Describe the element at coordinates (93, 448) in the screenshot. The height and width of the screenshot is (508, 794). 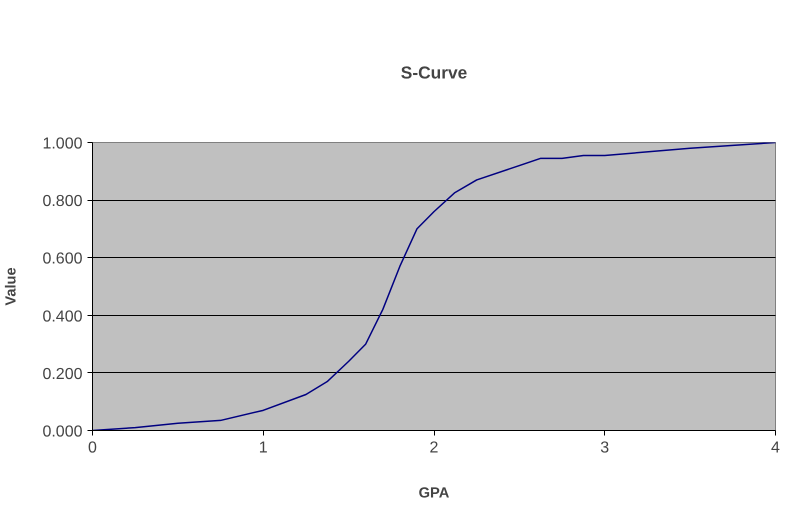
I see `x-tick-label: 0` at that location.